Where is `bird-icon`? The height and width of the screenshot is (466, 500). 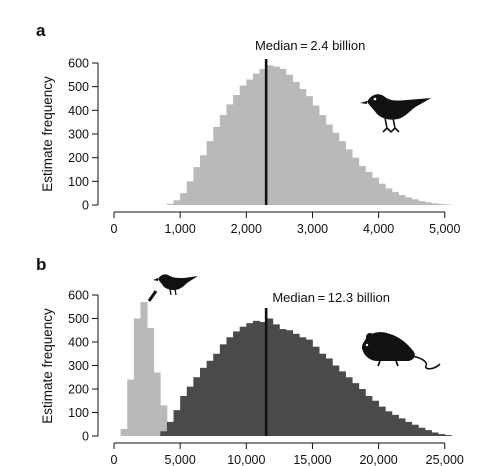 bird-icon is located at coordinates (175, 285).